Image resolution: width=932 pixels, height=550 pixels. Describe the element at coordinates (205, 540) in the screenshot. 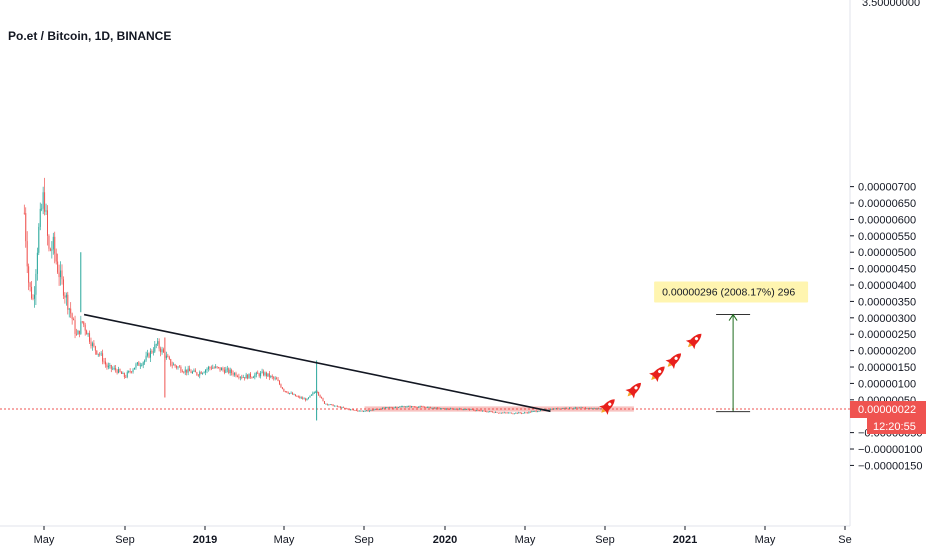

I see `x-tick-label: 2019` at that location.